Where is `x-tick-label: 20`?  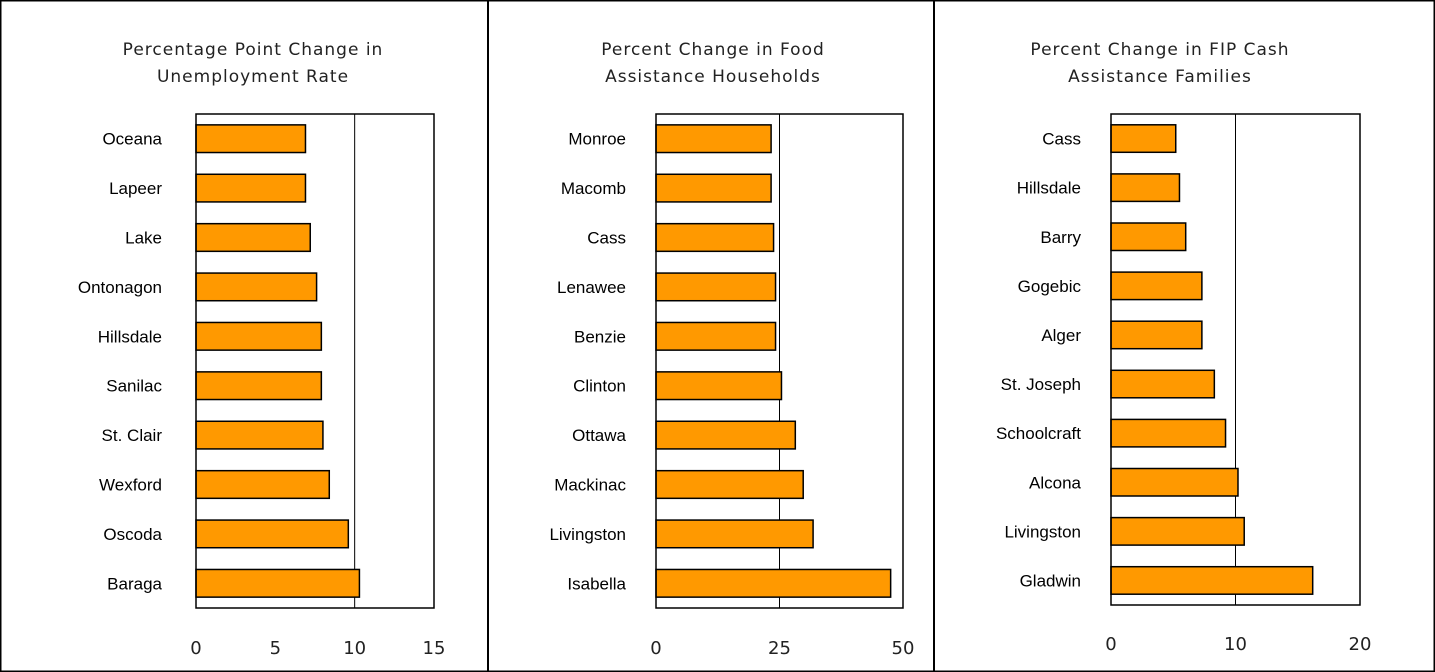 x-tick-label: 20 is located at coordinates (1360, 644).